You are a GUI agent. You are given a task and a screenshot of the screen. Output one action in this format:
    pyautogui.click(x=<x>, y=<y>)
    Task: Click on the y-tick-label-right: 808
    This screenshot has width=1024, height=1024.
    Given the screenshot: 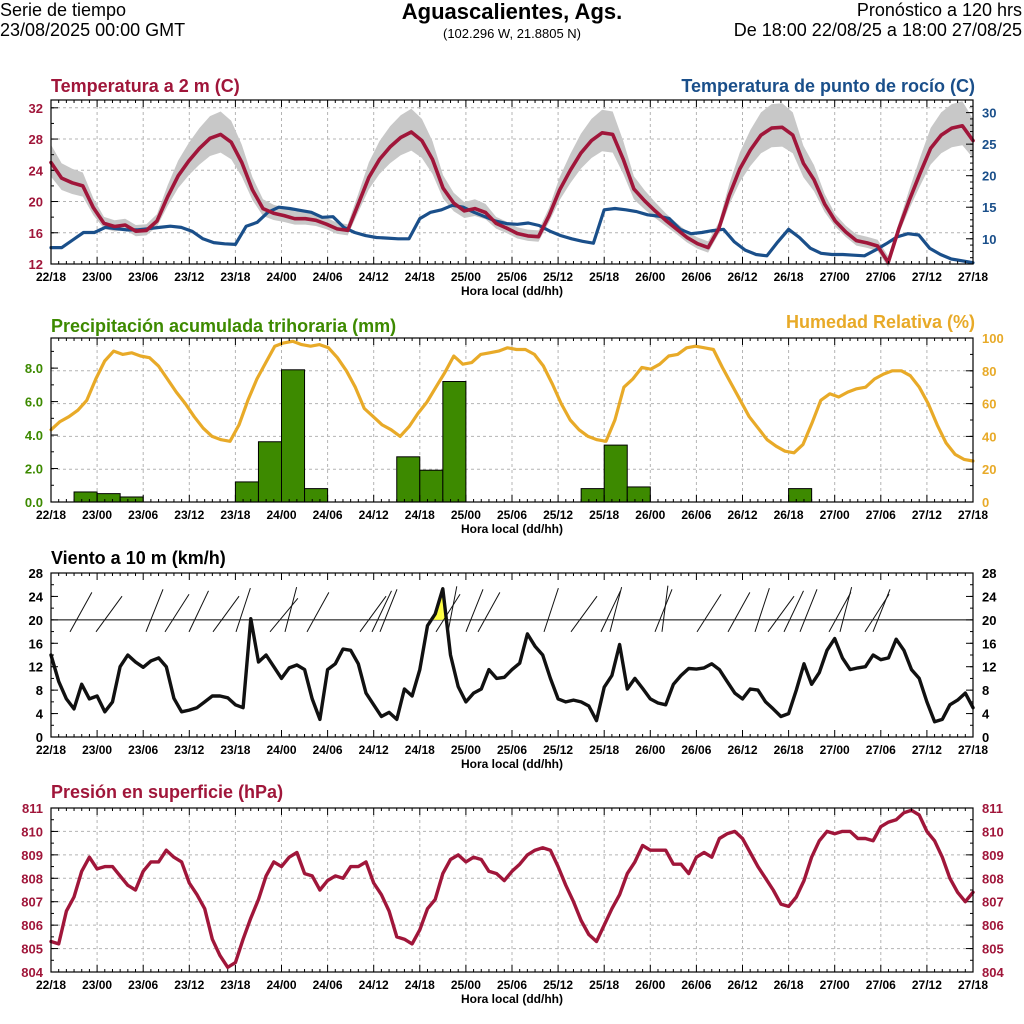 What is the action you would take?
    pyautogui.click(x=993, y=878)
    